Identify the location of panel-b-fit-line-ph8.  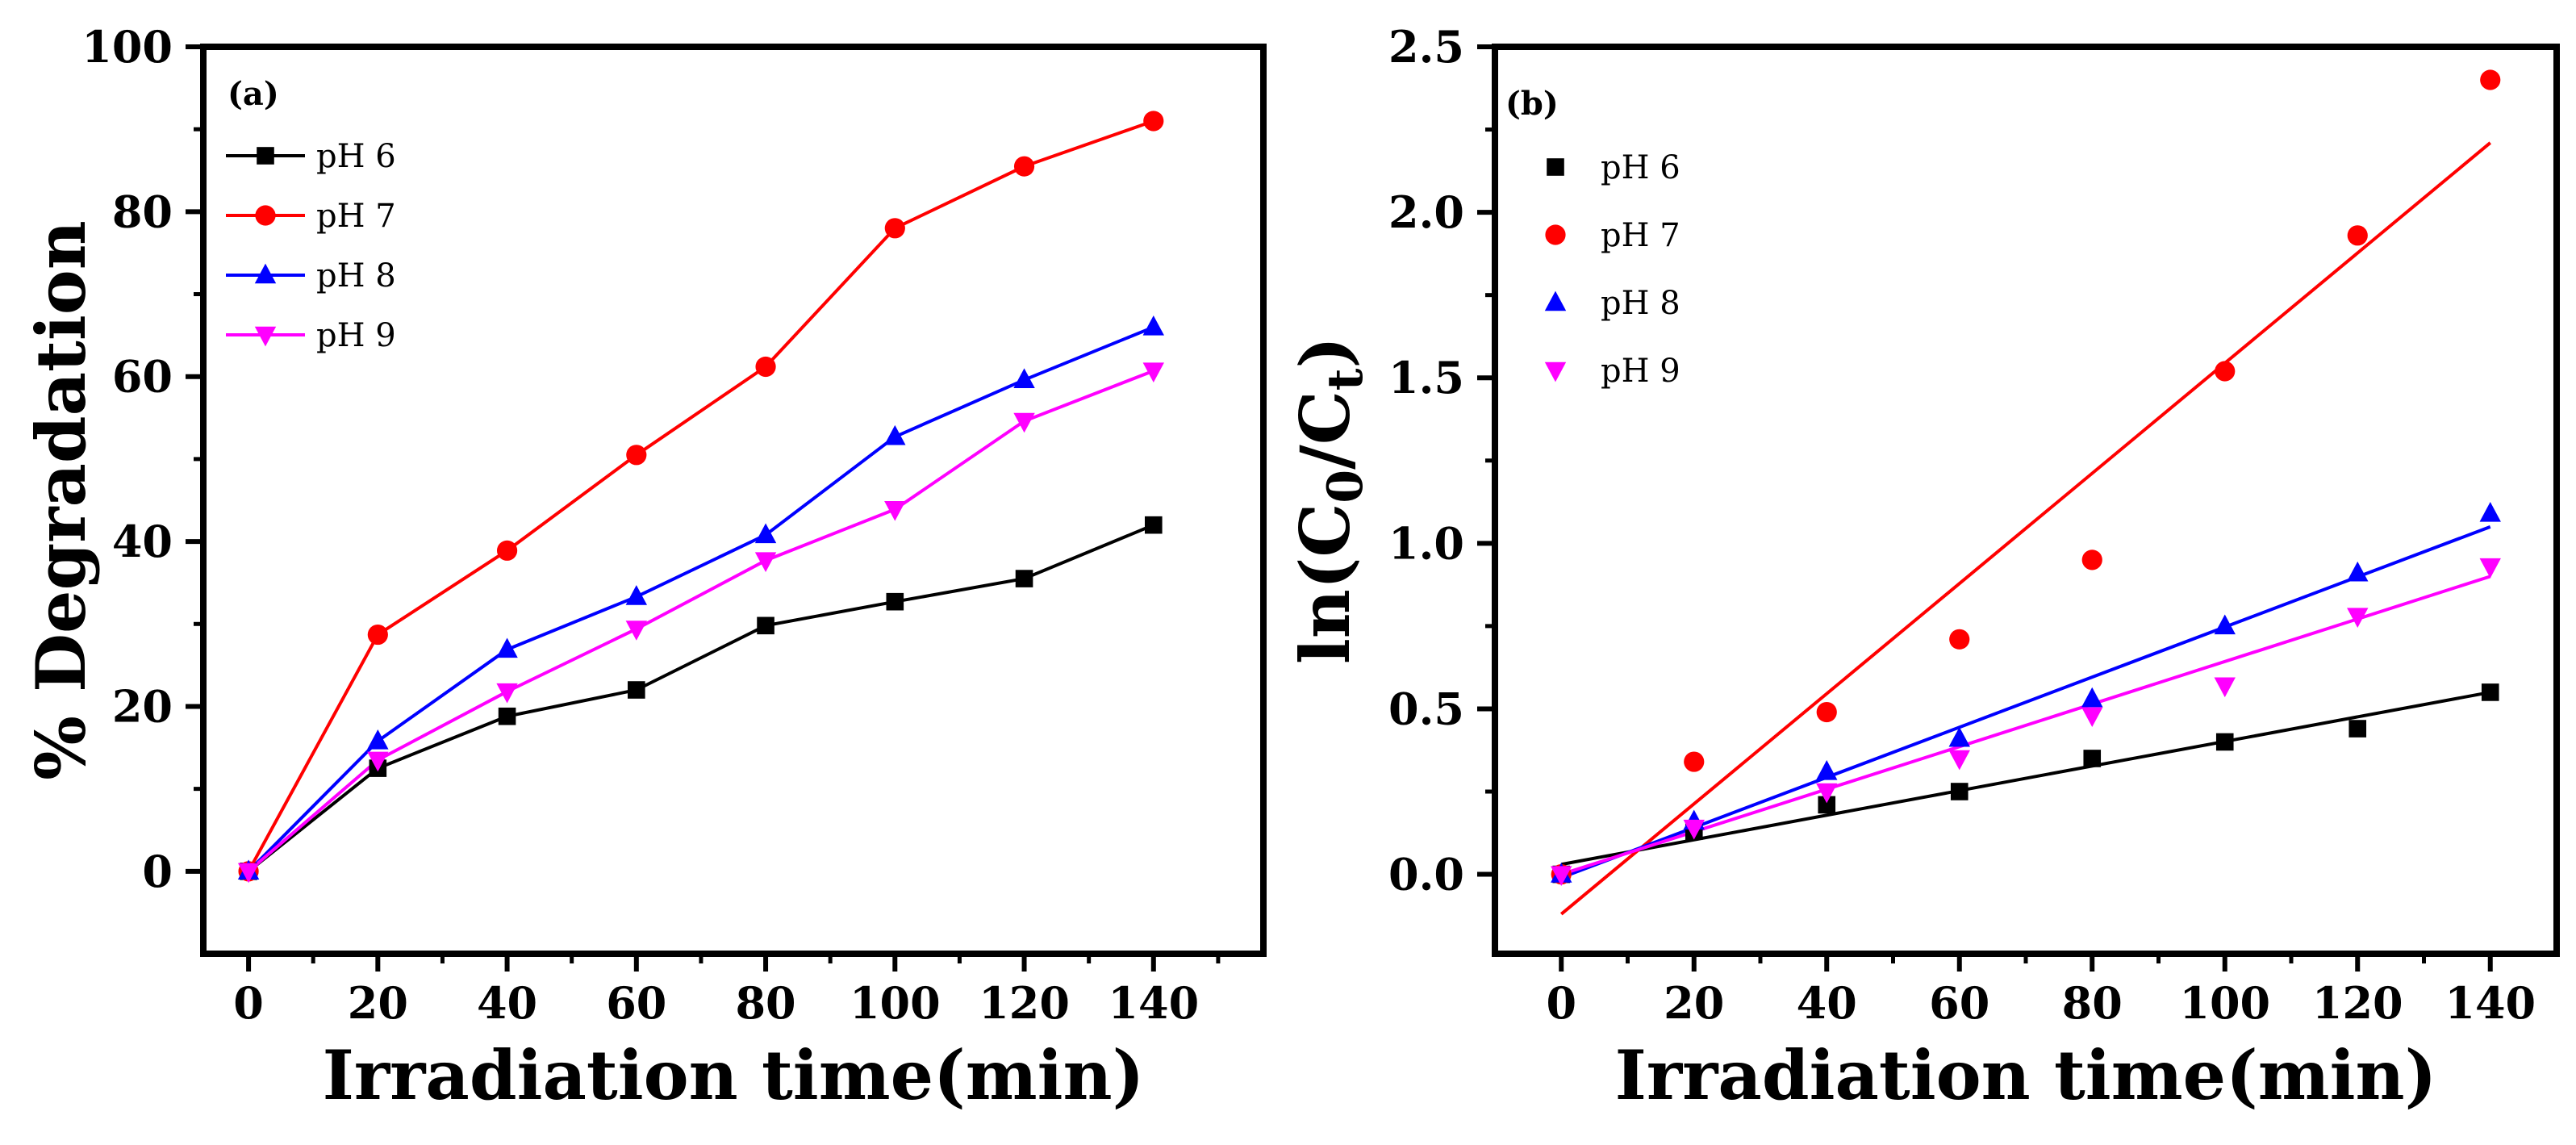
(2025, 702).